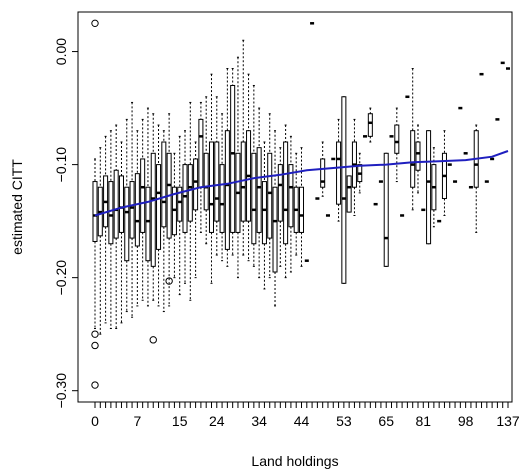 This screenshot has width=522, height=474. Describe the element at coordinates (137, 421) in the screenshot. I see `x-tick-label-1: 7` at that location.